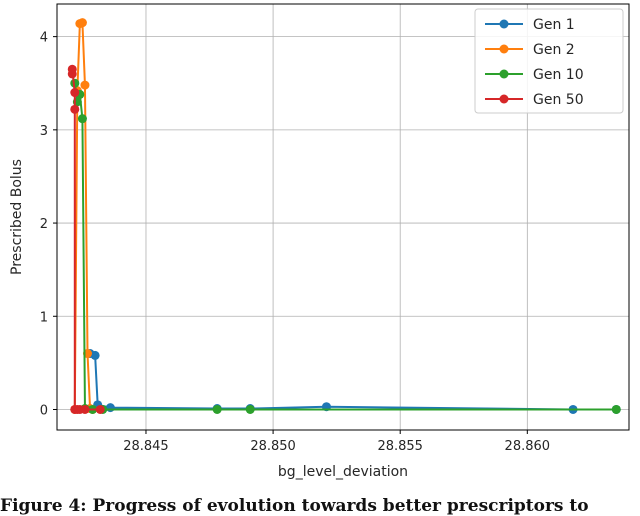  What do you see at coordinates (528, 446) in the screenshot?
I see `x-tick-label: 28.860` at bounding box center [528, 446].